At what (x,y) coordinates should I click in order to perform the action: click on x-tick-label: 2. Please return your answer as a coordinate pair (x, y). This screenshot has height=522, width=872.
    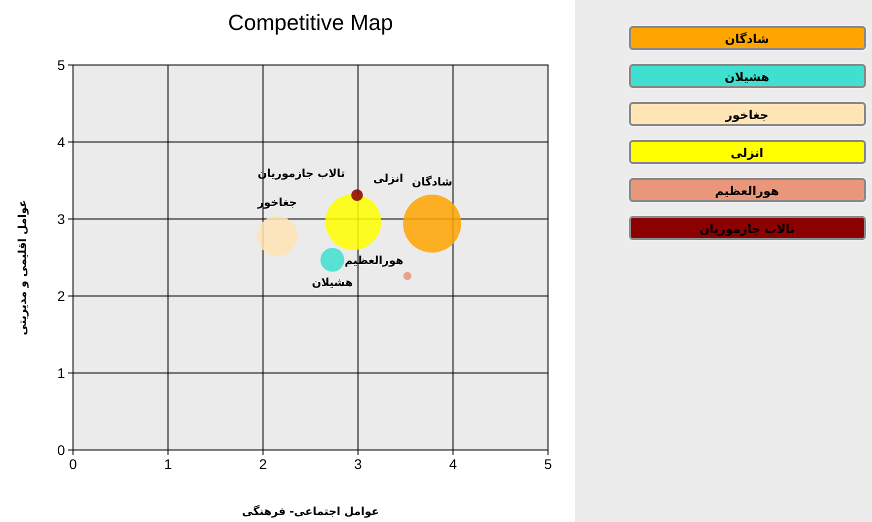
    Looking at the image, I should click on (263, 464).